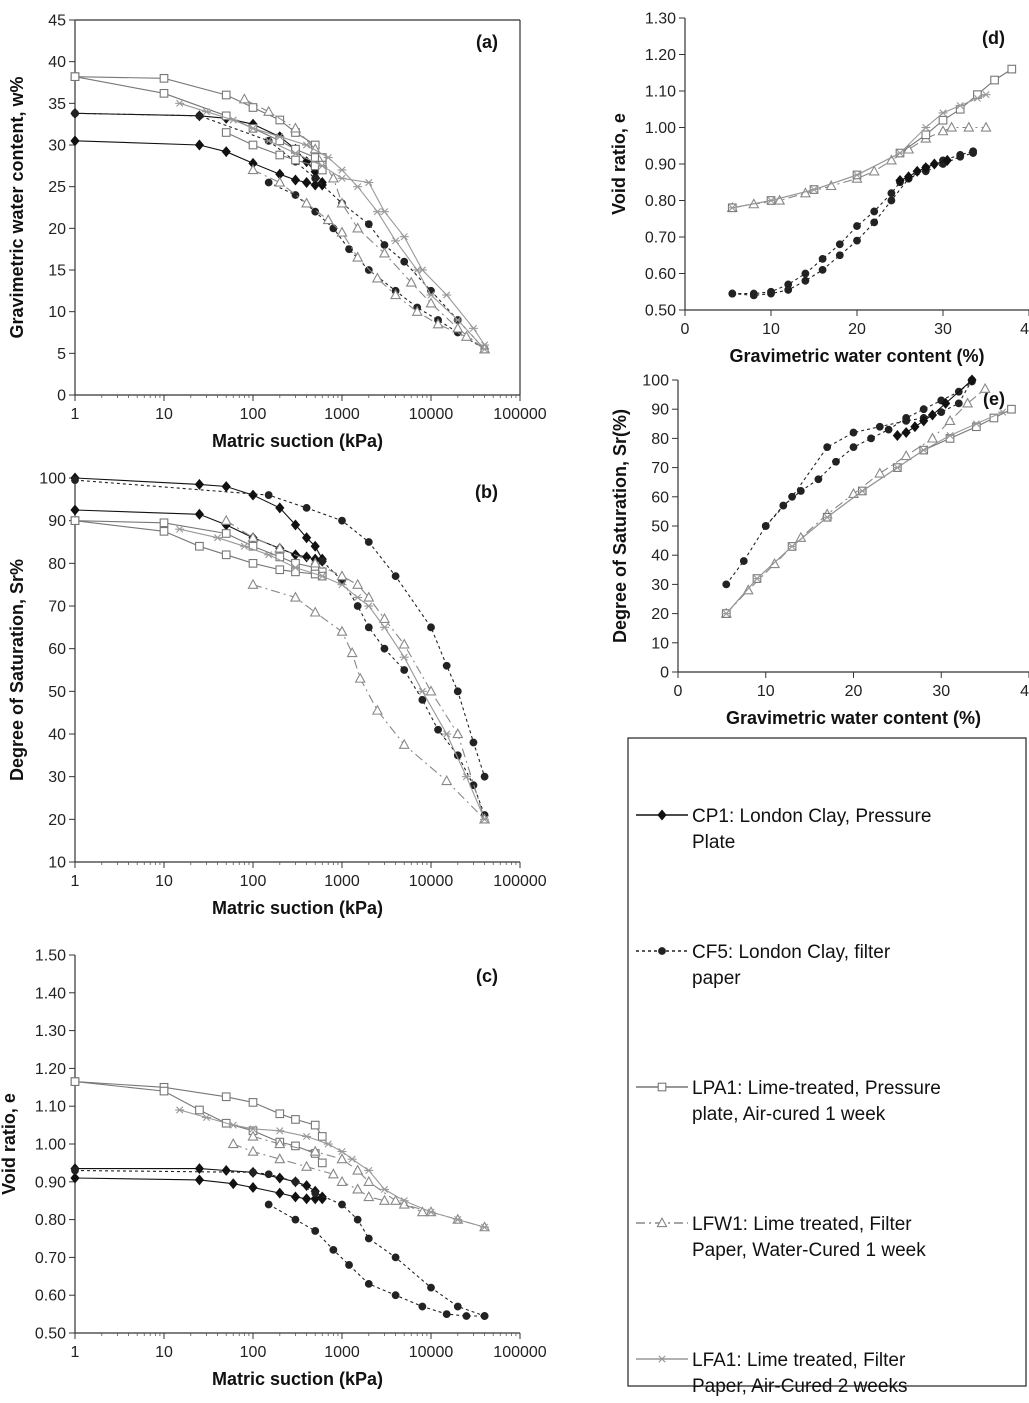 The height and width of the screenshot is (1403, 1029). I want to click on y-tick-label: 15, so click(57, 271).